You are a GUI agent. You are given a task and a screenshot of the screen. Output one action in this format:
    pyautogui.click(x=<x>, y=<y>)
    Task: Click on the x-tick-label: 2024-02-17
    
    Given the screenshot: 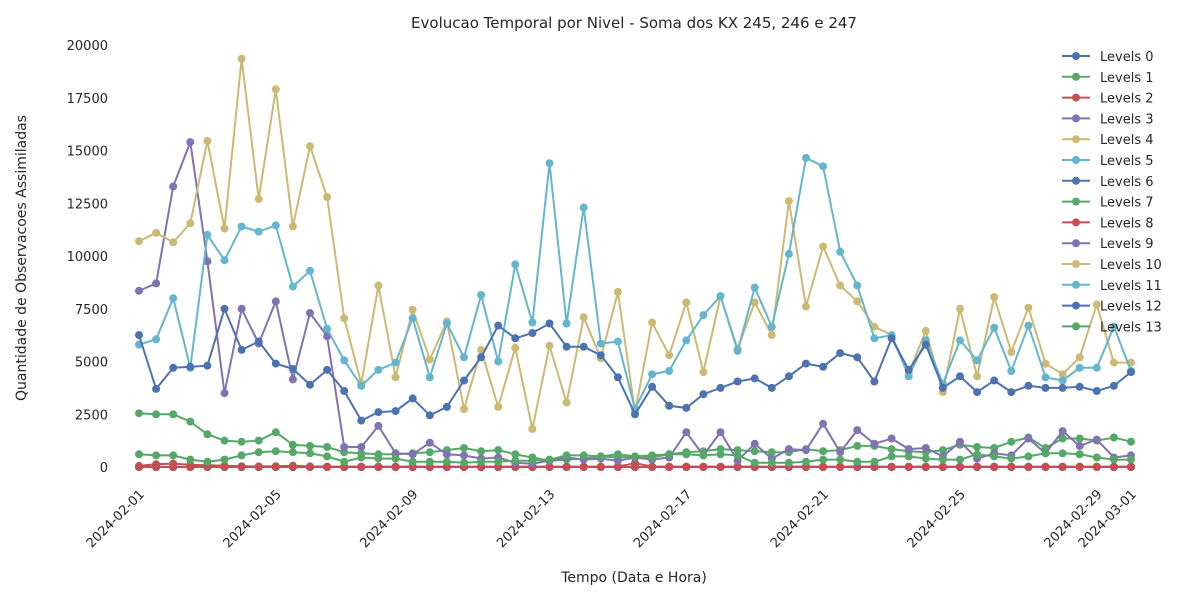 What is the action you would take?
    pyautogui.click(x=663, y=519)
    